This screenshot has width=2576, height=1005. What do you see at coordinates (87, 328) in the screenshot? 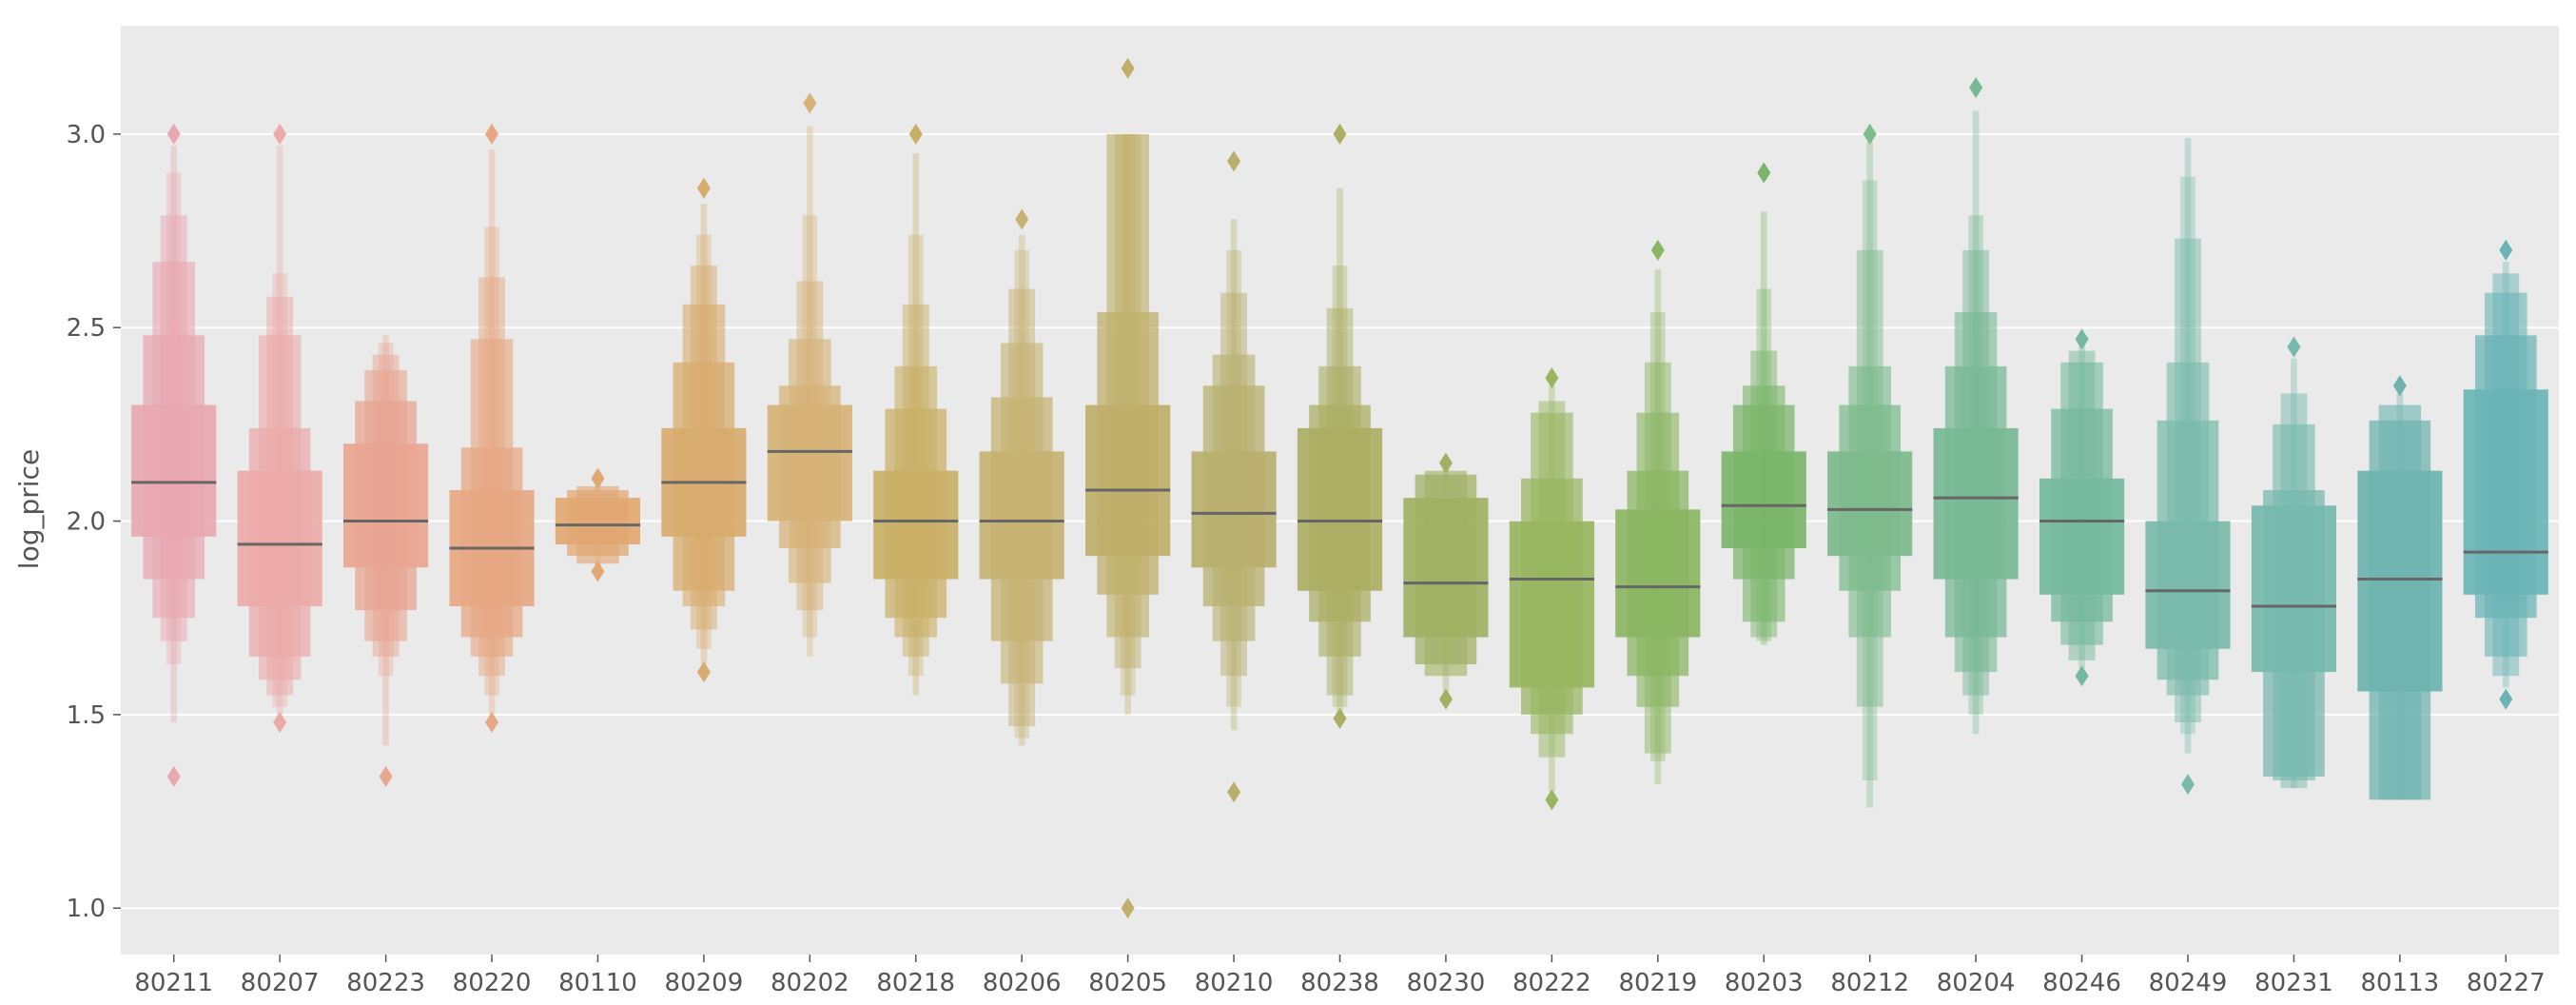
I see `y-tick-label: 2.5` at bounding box center [87, 328].